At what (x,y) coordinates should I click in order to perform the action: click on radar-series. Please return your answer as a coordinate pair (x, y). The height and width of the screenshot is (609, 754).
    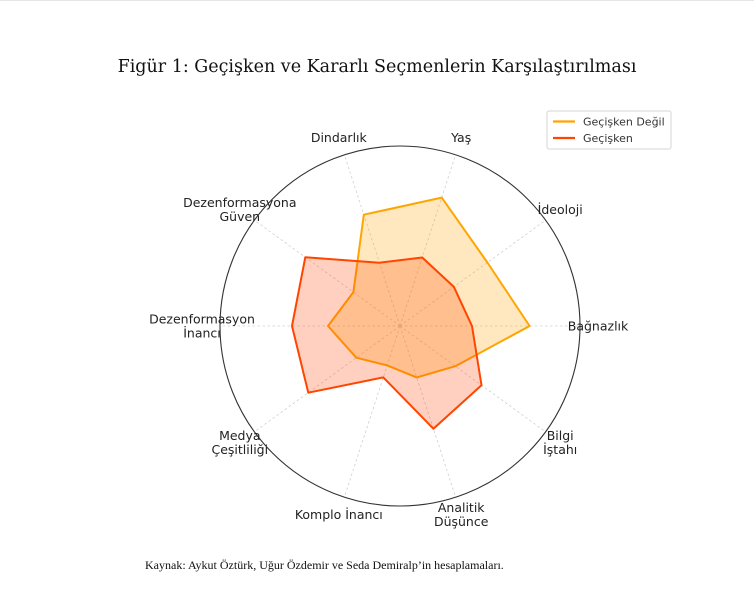
    Looking at the image, I should click on (411, 313).